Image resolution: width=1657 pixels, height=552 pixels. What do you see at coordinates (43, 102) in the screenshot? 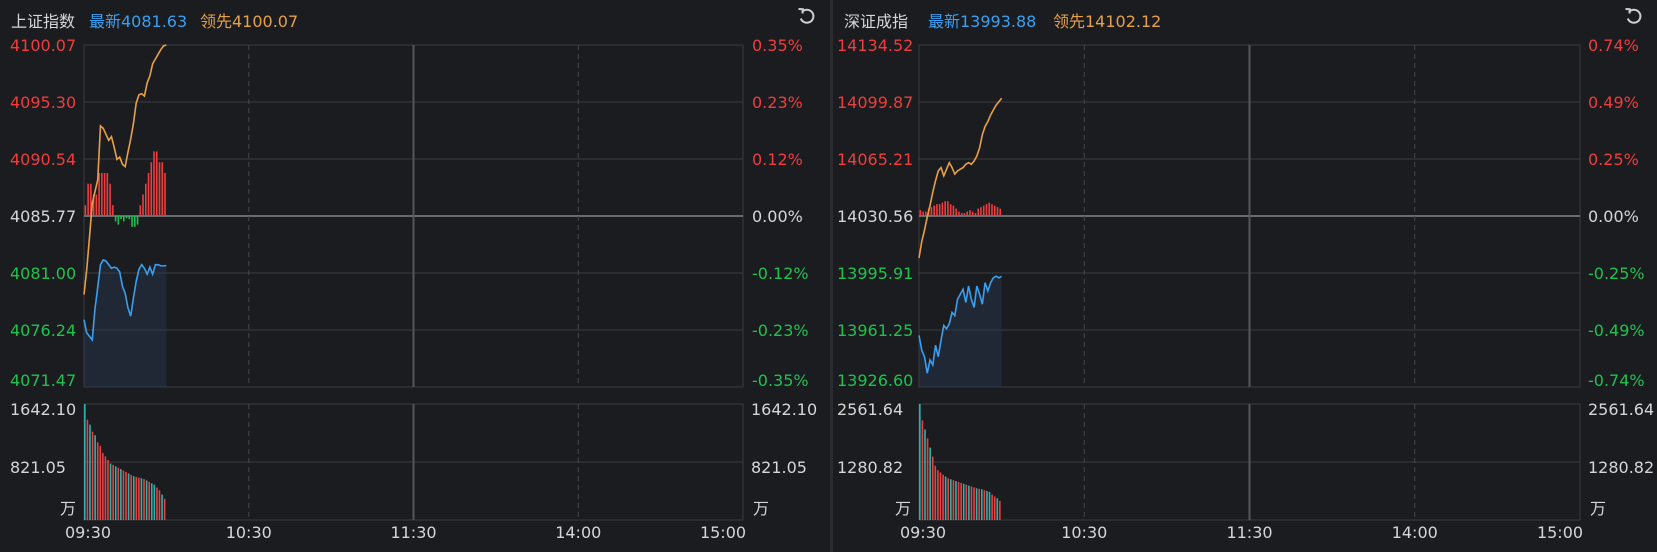
I see `price-tick-label: 4095.30` at bounding box center [43, 102].